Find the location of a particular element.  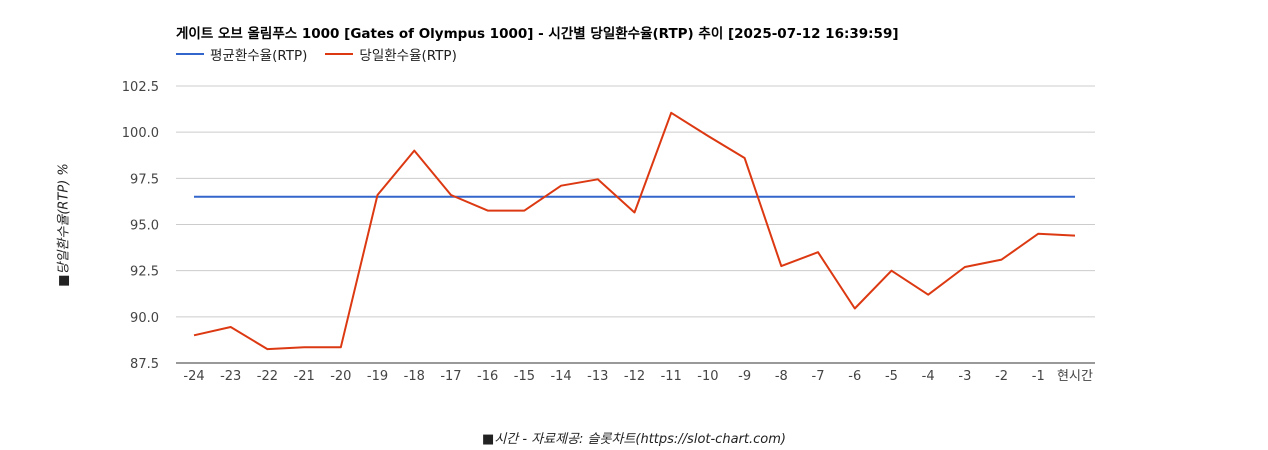

x-tick-label: -1 is located at coordinates (1038, 376).